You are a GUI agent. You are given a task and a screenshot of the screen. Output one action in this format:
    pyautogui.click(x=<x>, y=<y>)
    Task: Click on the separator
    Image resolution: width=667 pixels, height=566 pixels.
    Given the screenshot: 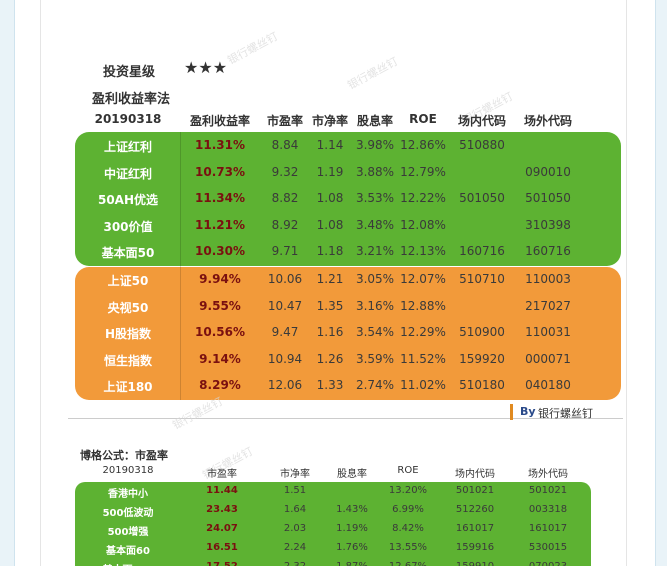 What is the action you would take?
    pyautogui.click(x=345, y=418)
    